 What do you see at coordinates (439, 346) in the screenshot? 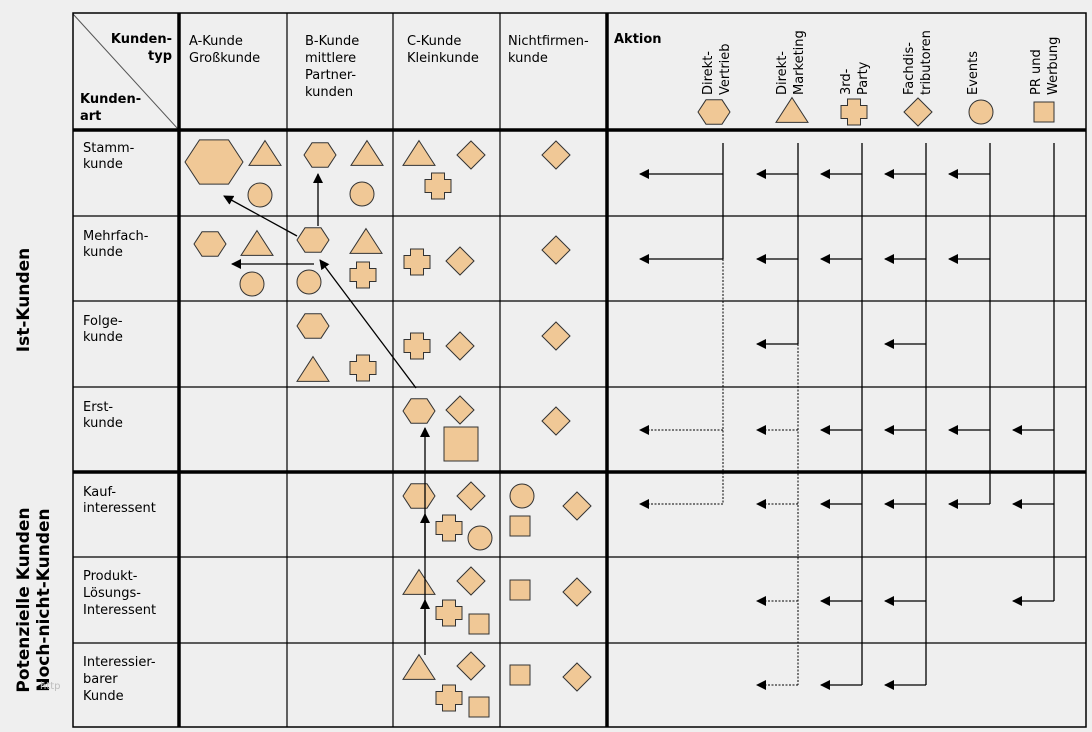
I see `cell-c-folge` at bounding box center [439, 346].